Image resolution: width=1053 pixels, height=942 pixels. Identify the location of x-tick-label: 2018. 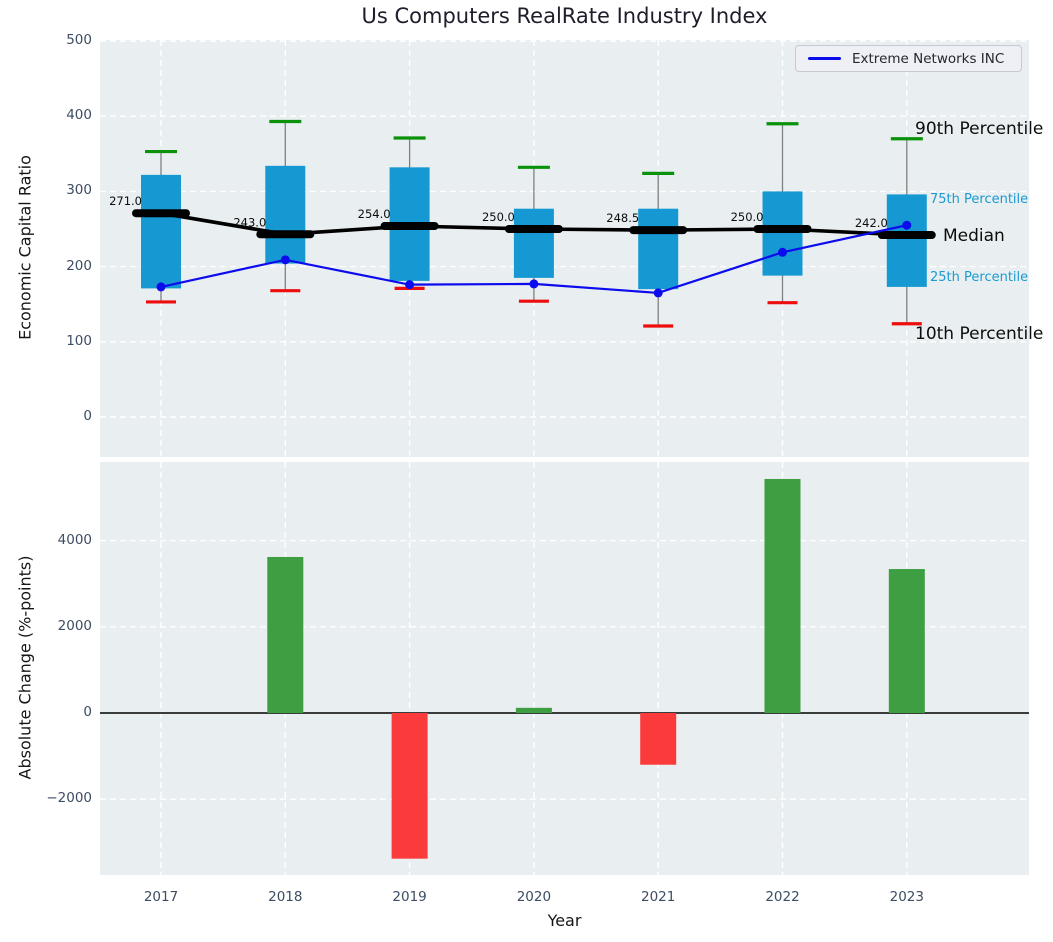
(285, 897).